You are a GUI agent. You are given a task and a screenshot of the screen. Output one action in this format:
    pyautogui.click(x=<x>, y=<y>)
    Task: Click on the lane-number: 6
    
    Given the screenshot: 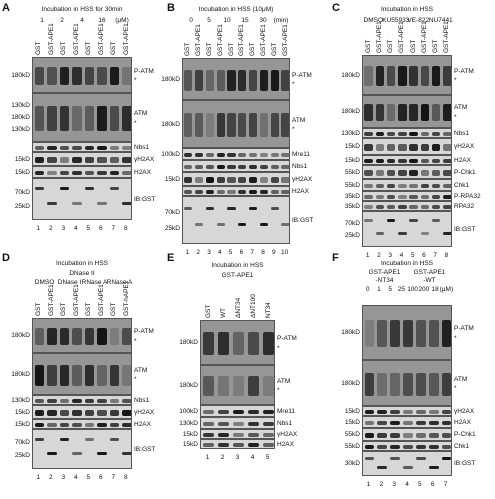 What is the action you would take?
    pyautogui.click(x=100, y=228)
    